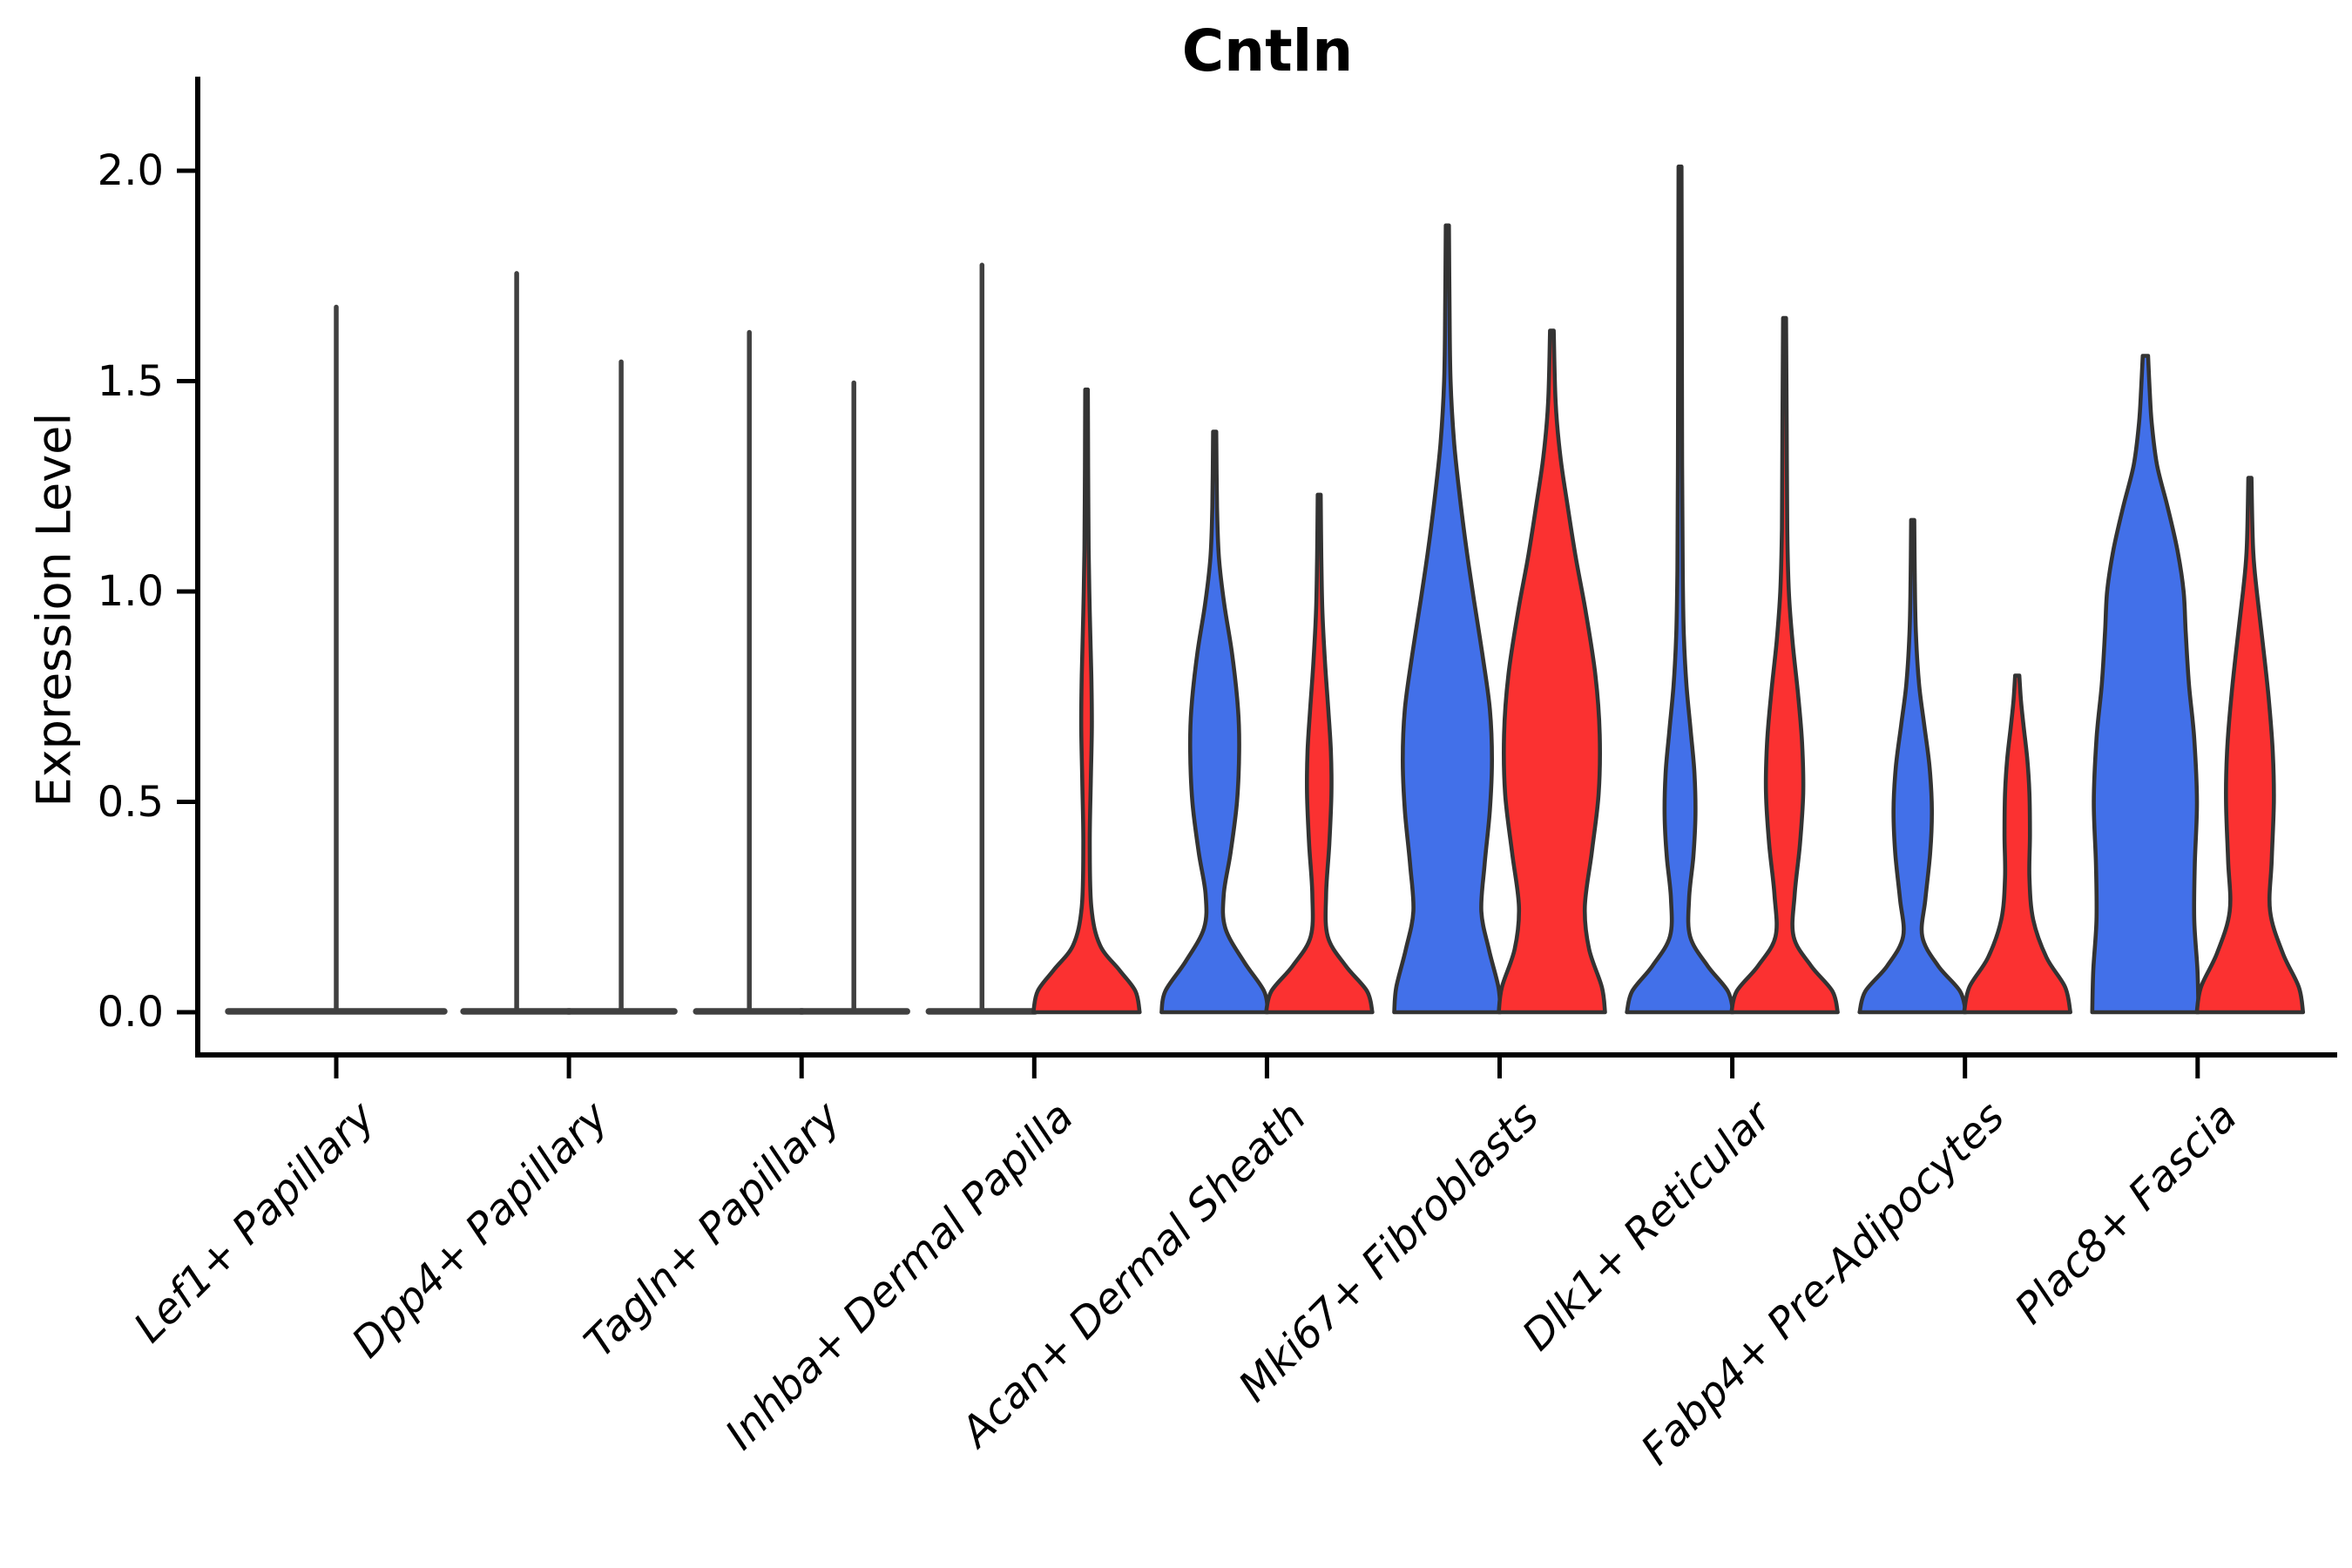  Describe the element at coordinates (130, 170) in the screenshot. I see `y-tick-label: 2.0` at that location.